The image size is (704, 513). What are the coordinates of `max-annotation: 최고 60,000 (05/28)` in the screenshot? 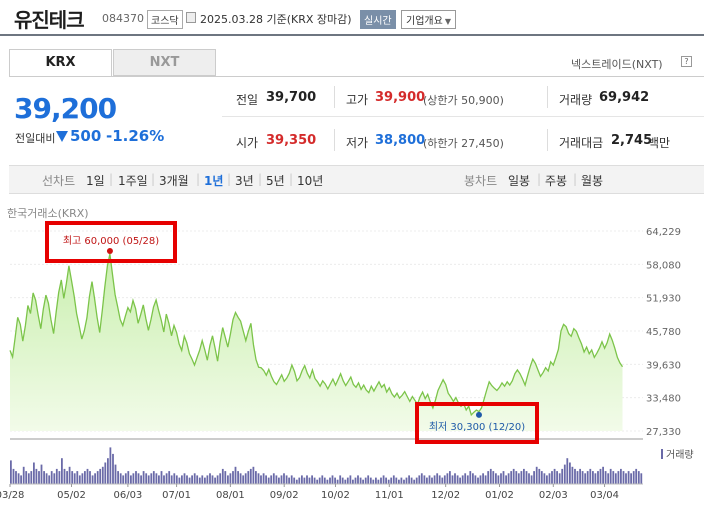 It's located at (111, 241).